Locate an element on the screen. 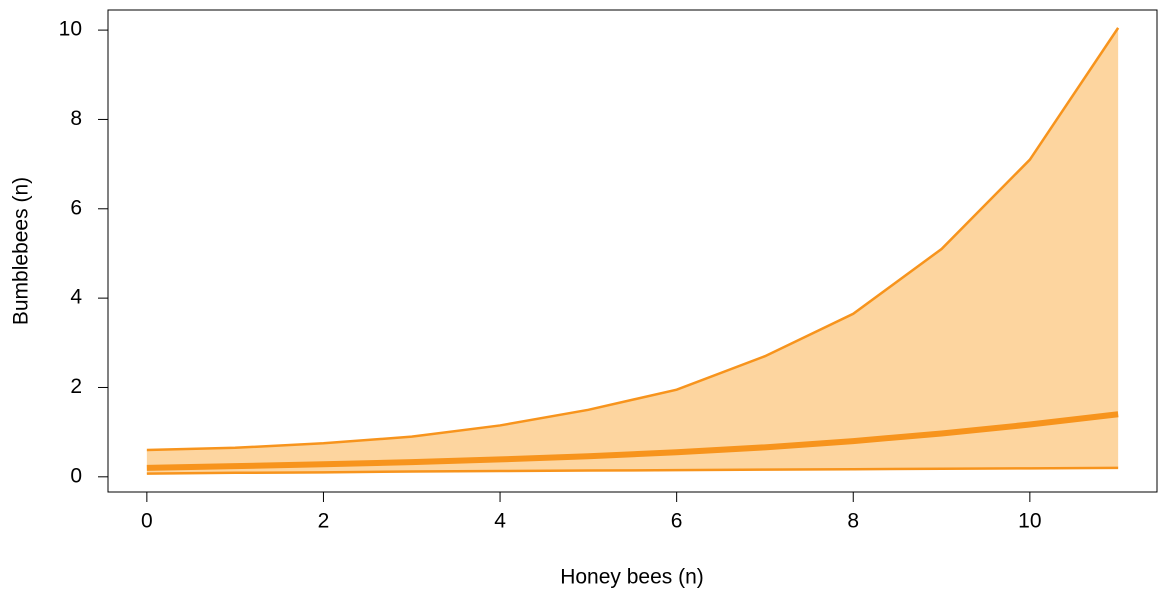 The height and width of the screenshot is (591, 1169). y-tick-label: 8 is located at coordinates (76, 118).